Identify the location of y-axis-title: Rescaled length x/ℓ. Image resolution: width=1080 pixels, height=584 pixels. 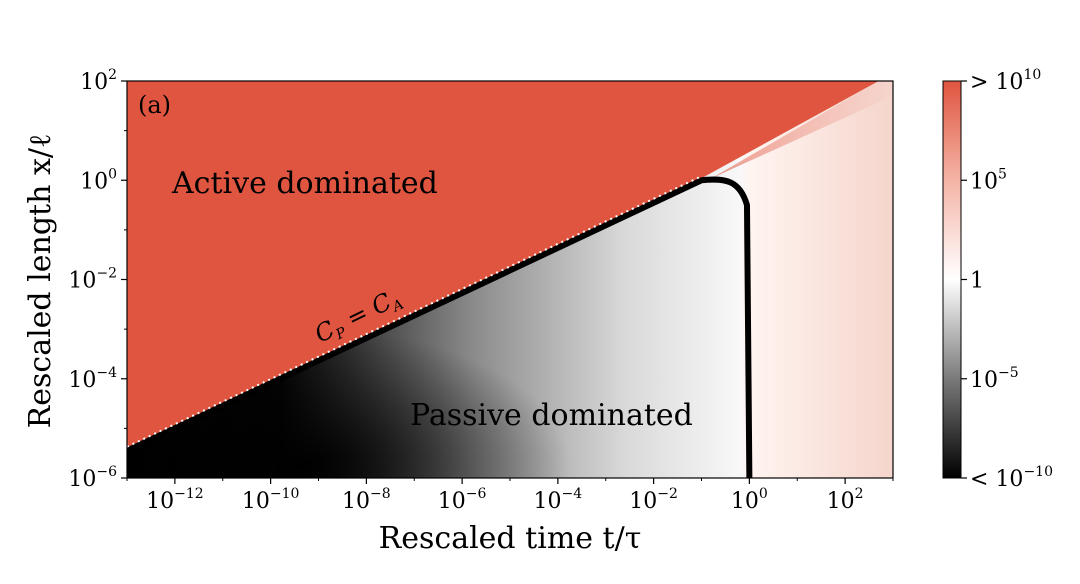
(40, 281).